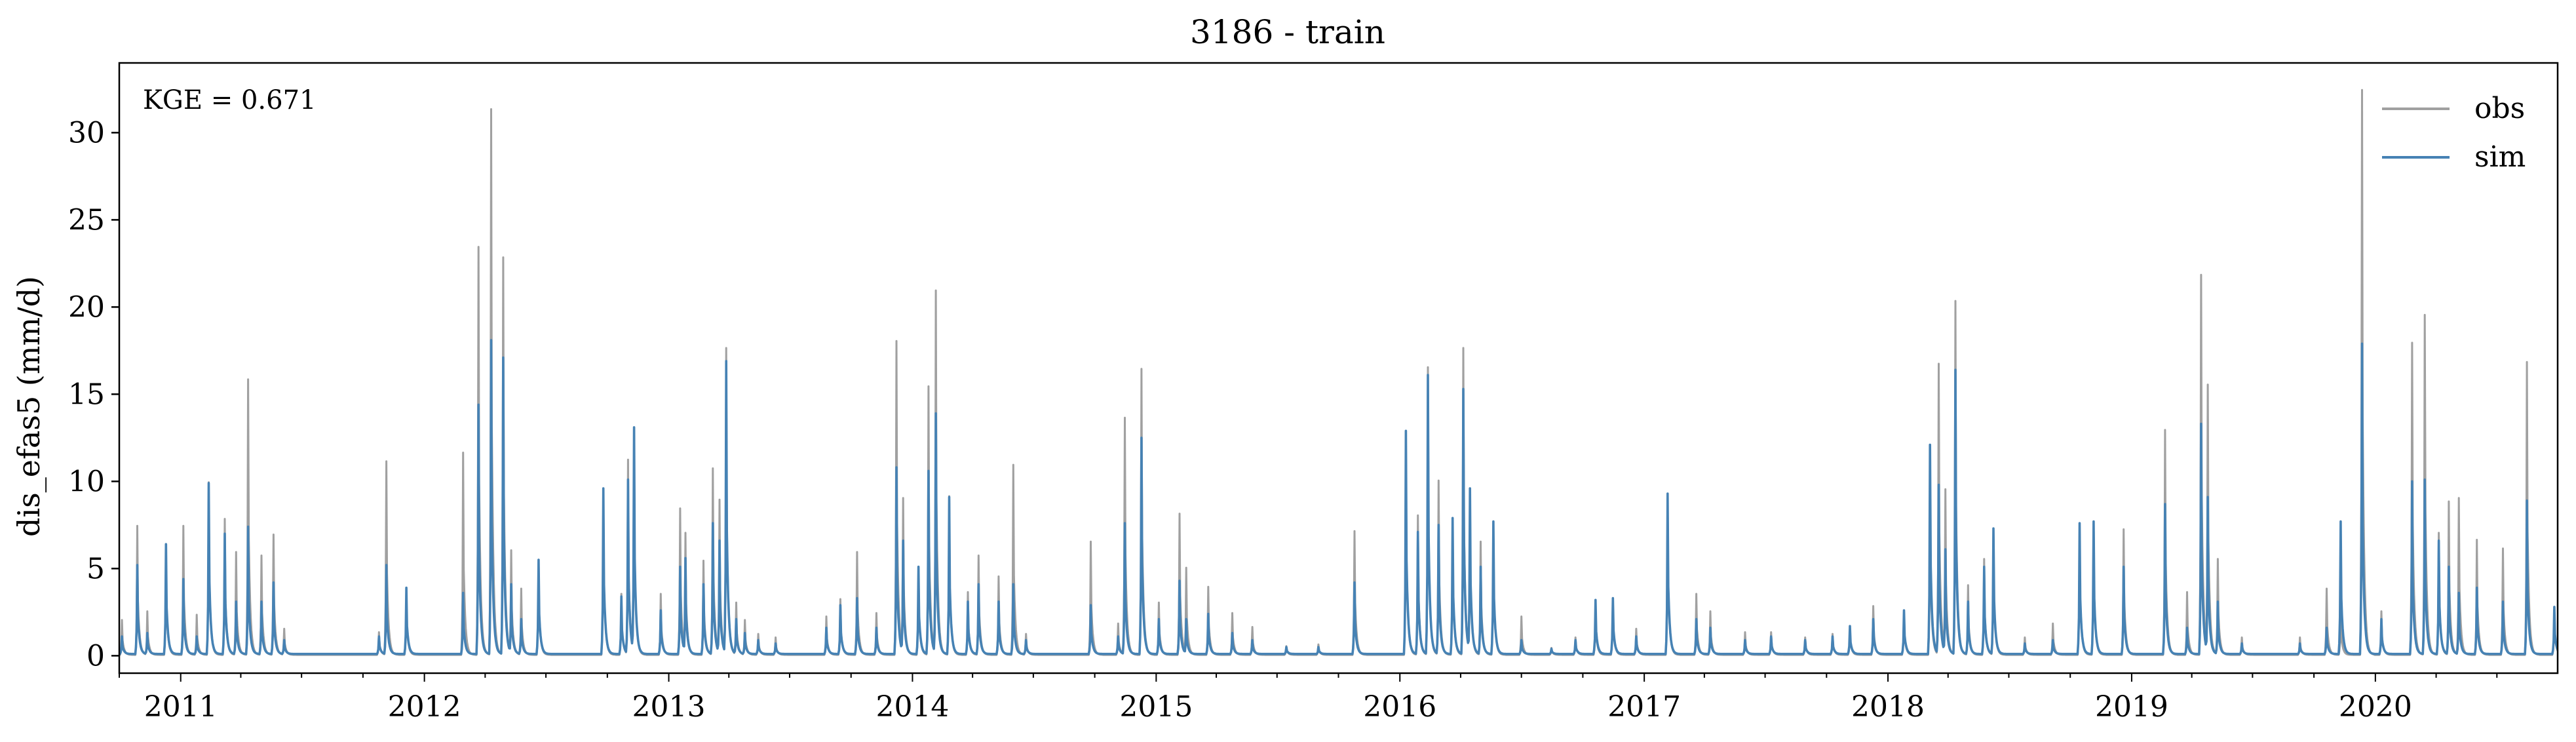  Describe the element at coordinates (912, 707) in the screenshot. I see `x-tick-label: 2014` at that location.